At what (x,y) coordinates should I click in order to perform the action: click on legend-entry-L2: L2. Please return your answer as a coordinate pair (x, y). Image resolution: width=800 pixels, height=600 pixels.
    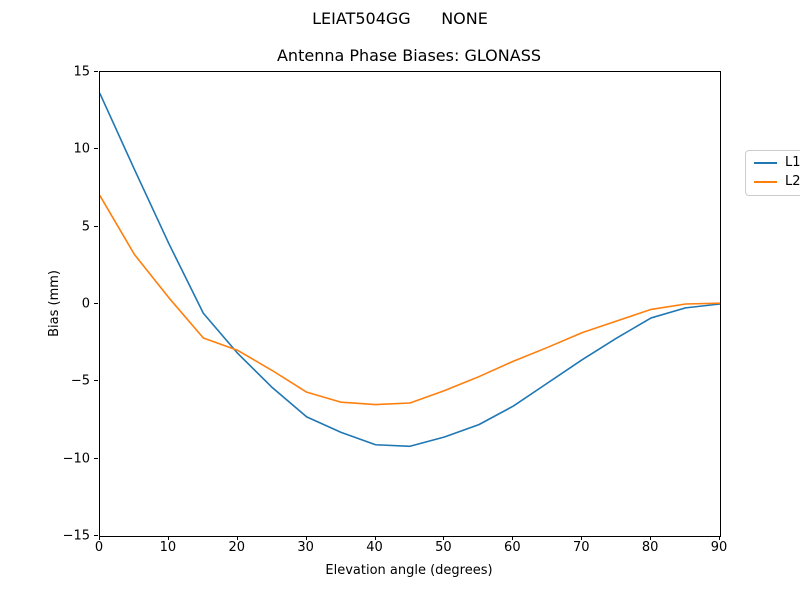
    Looking at the image, I should click on (777, 182).